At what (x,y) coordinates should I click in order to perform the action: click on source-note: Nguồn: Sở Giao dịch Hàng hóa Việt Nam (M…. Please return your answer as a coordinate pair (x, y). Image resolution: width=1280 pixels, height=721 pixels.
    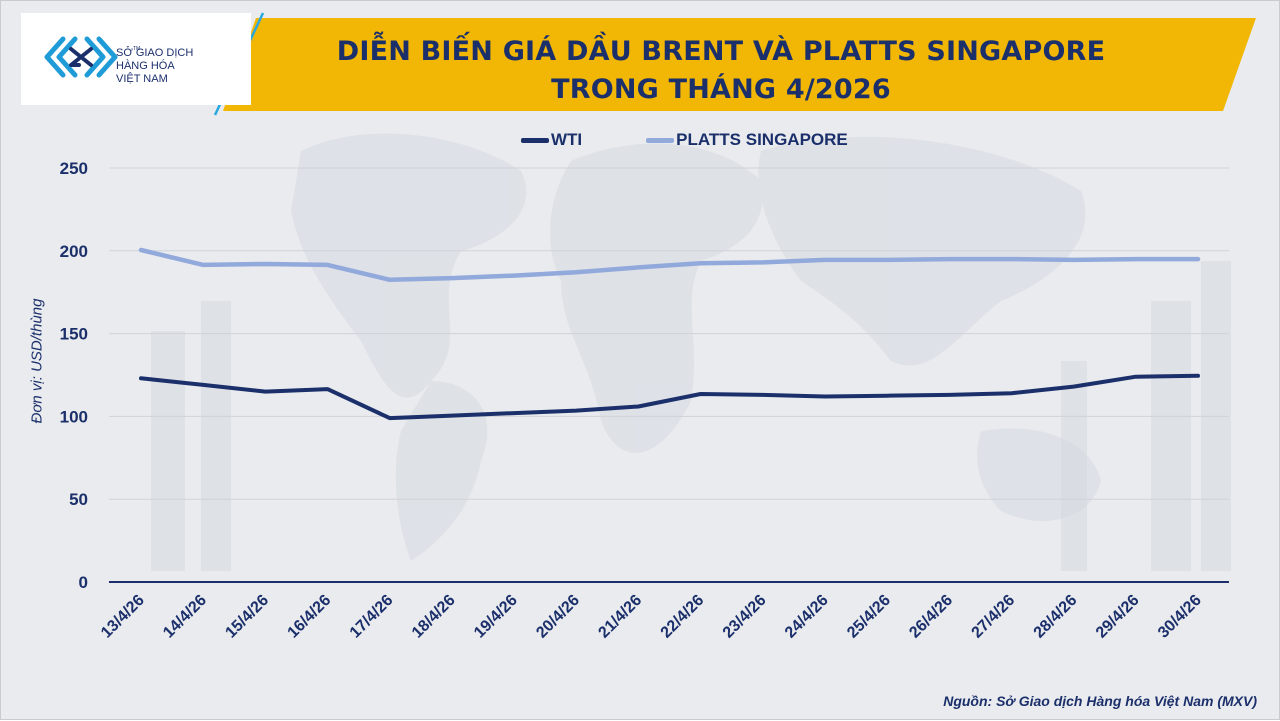
    Looking at the image, I should click on (1100, 701).